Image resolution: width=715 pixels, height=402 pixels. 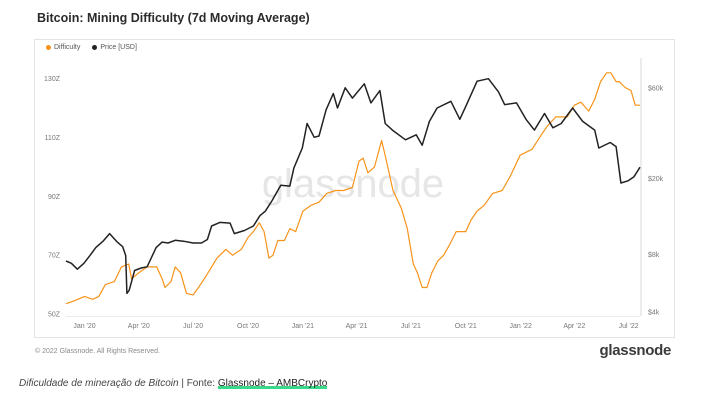 I want to click on y-left-tick-label: 90Z, so click(x=54, y=197).